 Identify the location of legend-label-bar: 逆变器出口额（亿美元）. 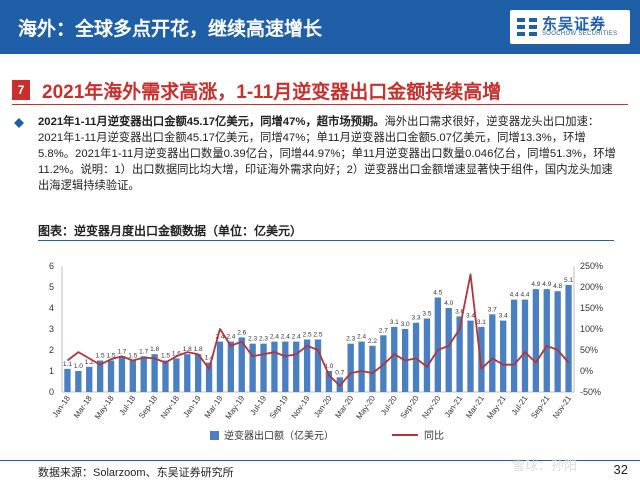
(279, 435).